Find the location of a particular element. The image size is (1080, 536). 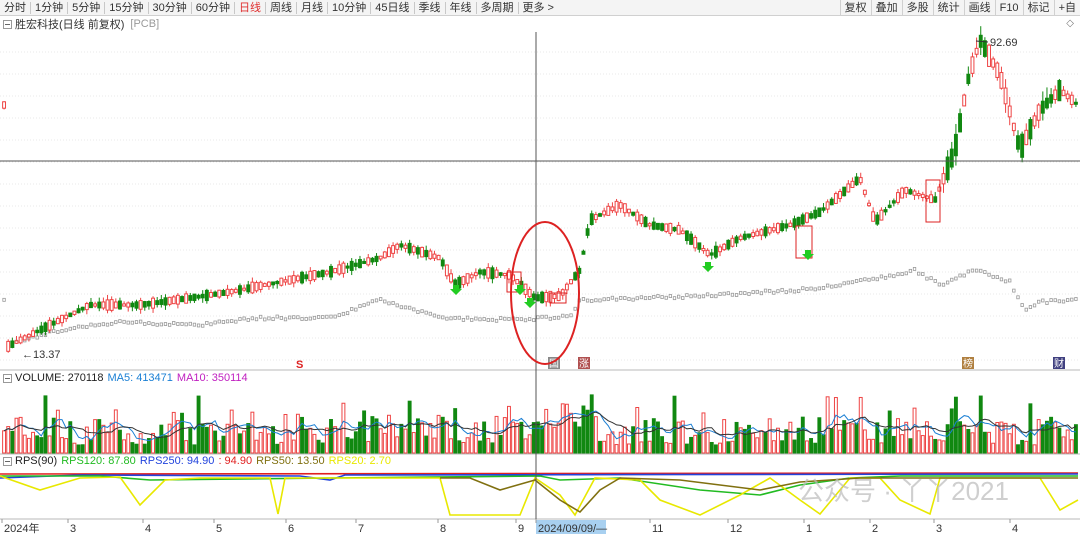

period-tab-6: 日线 is located at coordinates (250, 7).